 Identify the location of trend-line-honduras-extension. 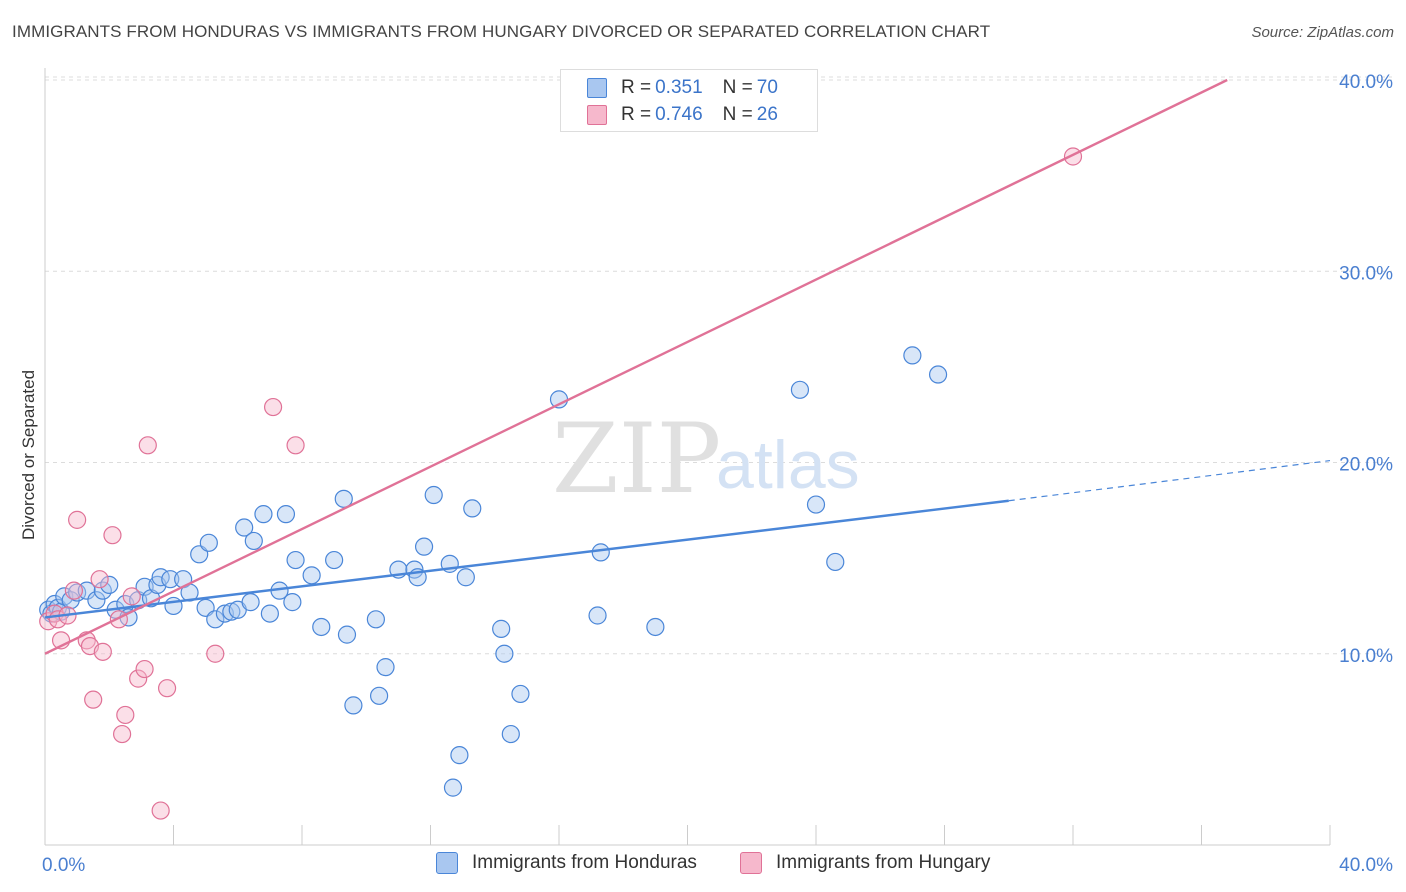
(1169, 480).